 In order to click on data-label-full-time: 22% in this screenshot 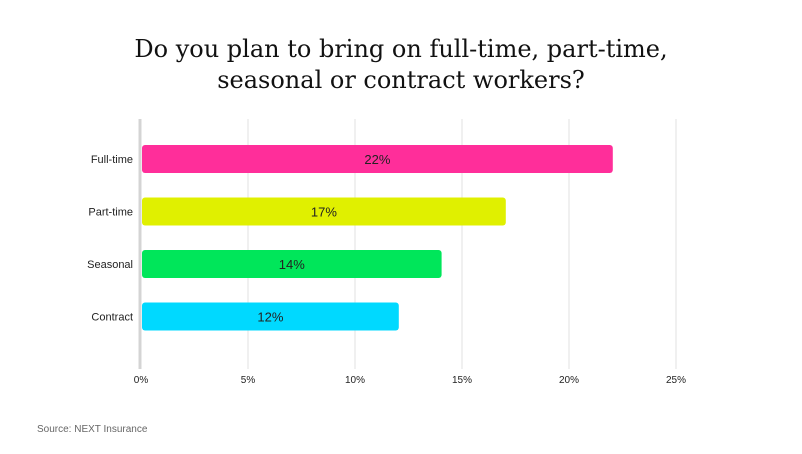, I will do `click(377, 159)`.